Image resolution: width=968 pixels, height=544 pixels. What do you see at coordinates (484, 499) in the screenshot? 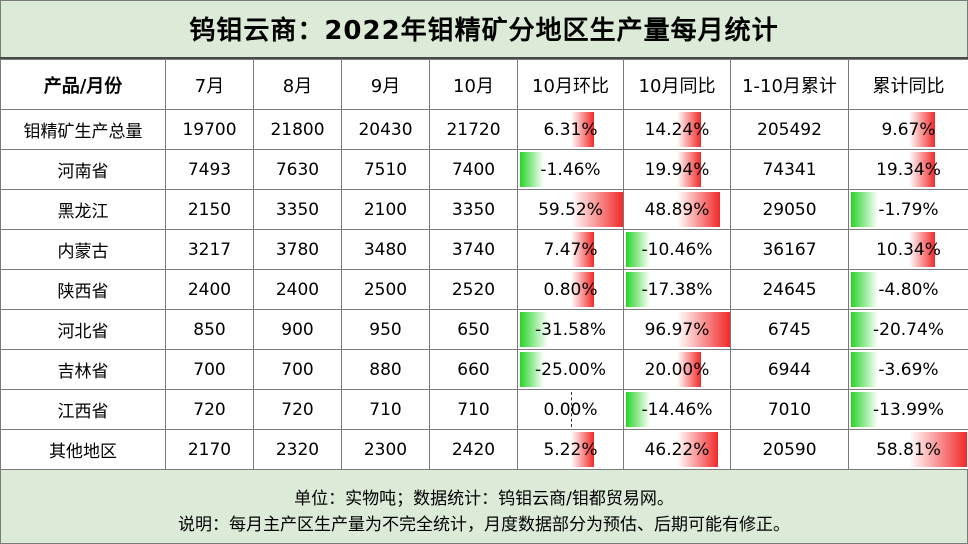
I see `unit-note: 单位：实物吨；数据统计：钨钼云商/钼都贸易网。` at bounding box center [484, 499].